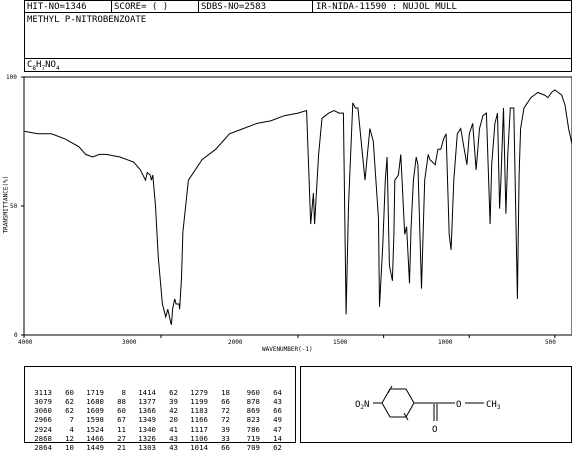  I want to click on hit-no: HIT-NO=1346, so click(57, 7).